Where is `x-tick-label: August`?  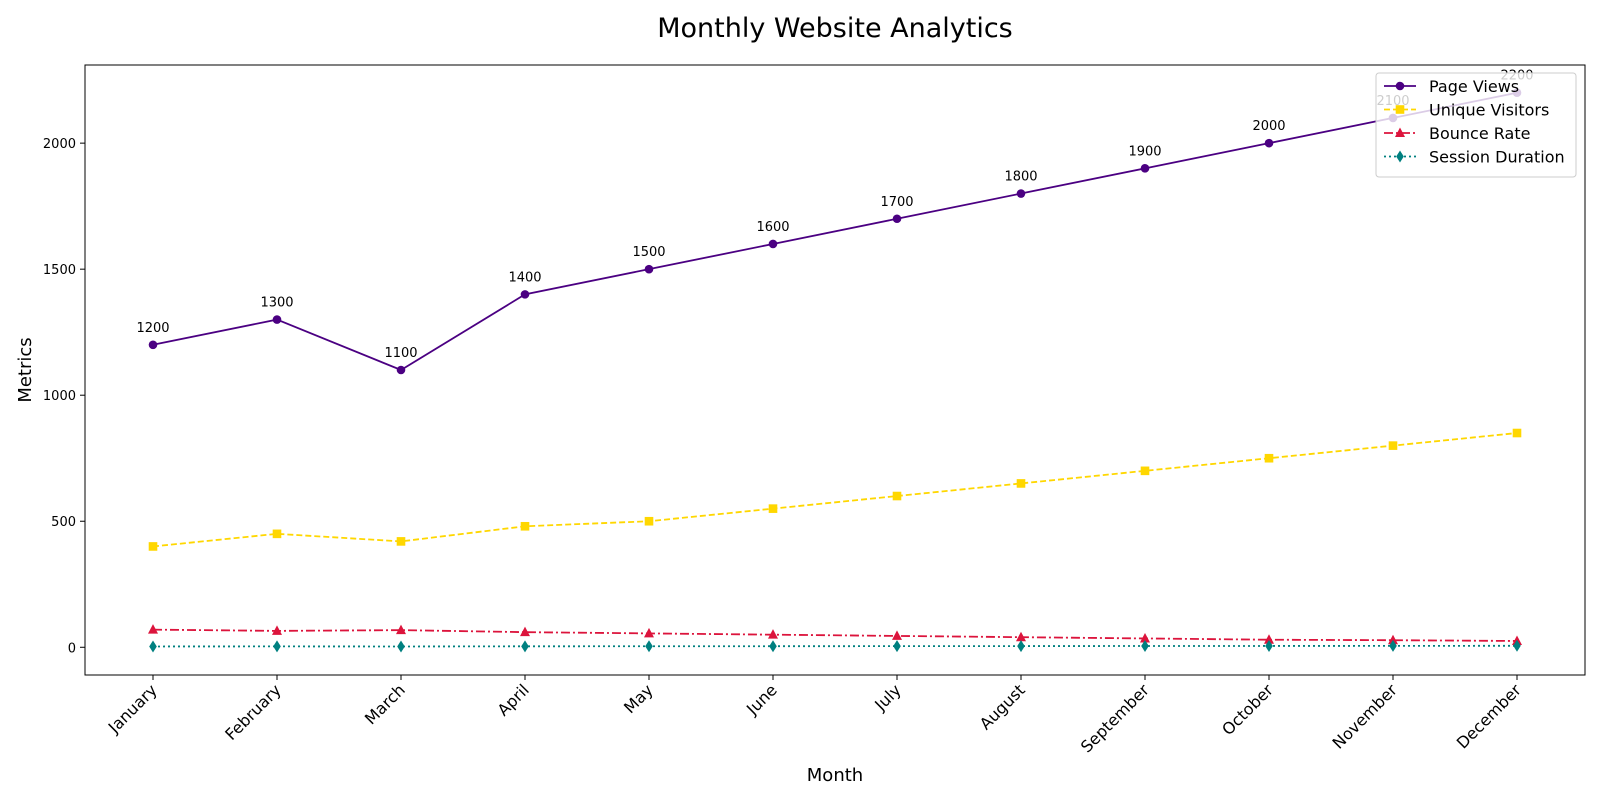
x-tick-label: August is located at coordinates (1002, 706).